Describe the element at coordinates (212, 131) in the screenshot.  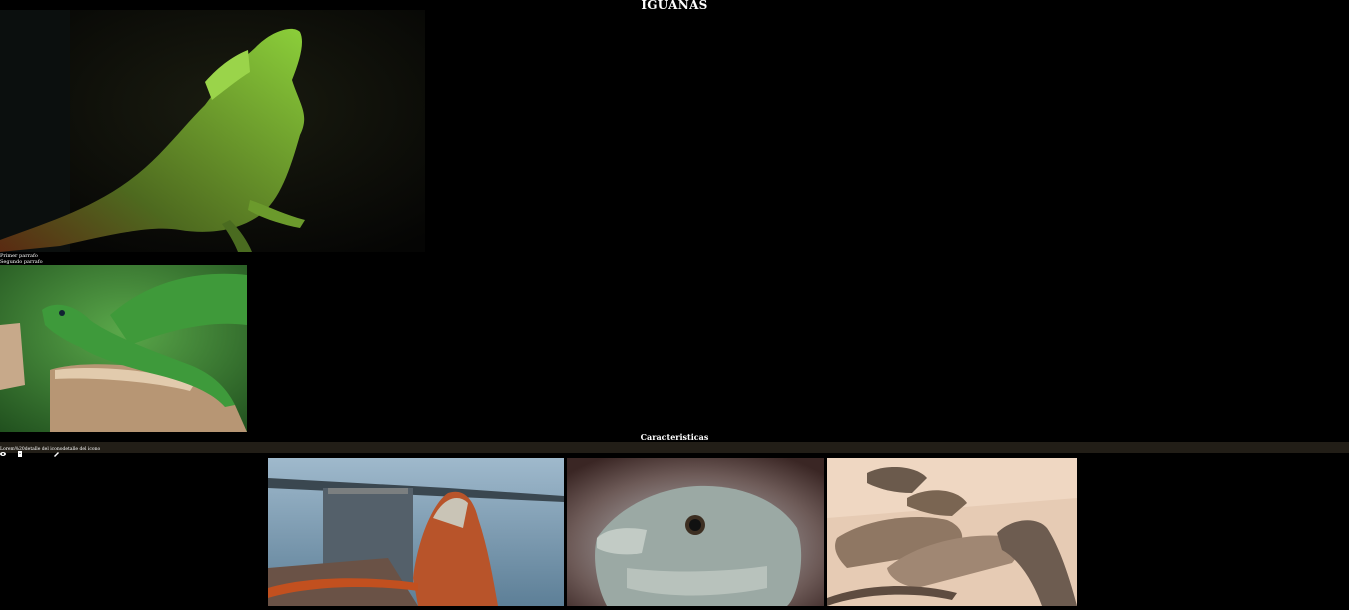
I see `green-lizard-photo` at that location.